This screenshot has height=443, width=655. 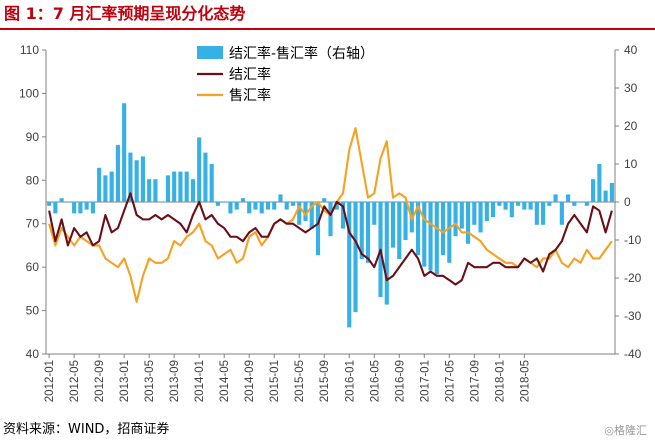 What do you see at coordinates (250, 95) in the screenshot?
I see `legend-label-sale: 售汇率` at bounding box center [250, 95].